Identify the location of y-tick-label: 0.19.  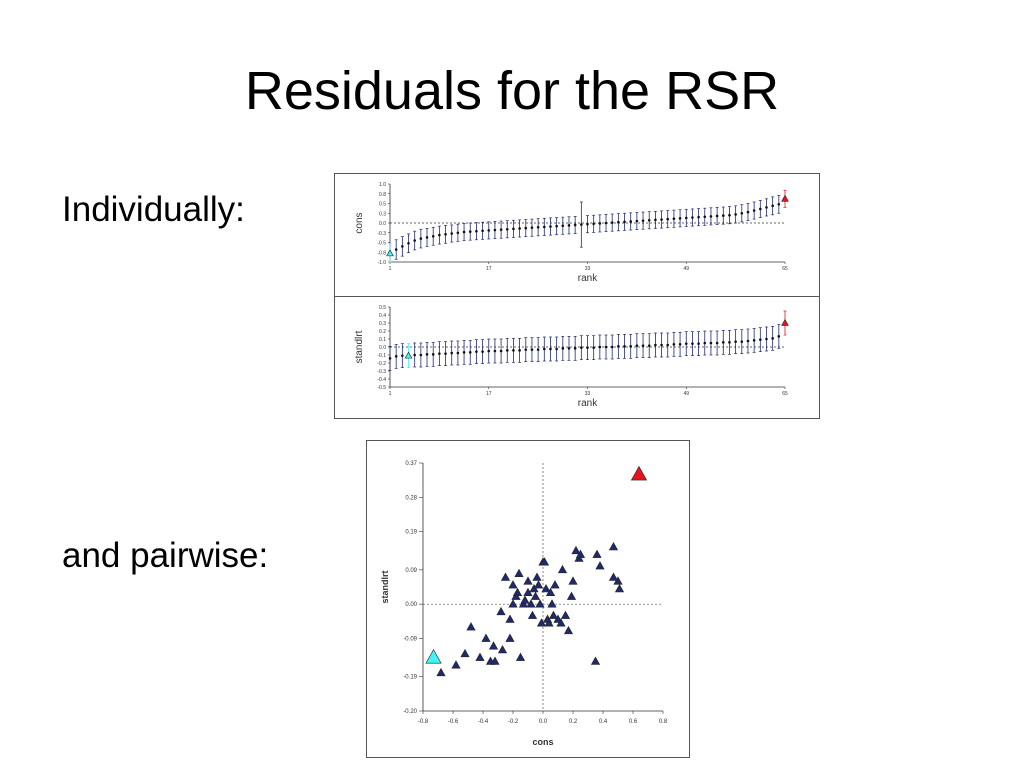
(411, 533).